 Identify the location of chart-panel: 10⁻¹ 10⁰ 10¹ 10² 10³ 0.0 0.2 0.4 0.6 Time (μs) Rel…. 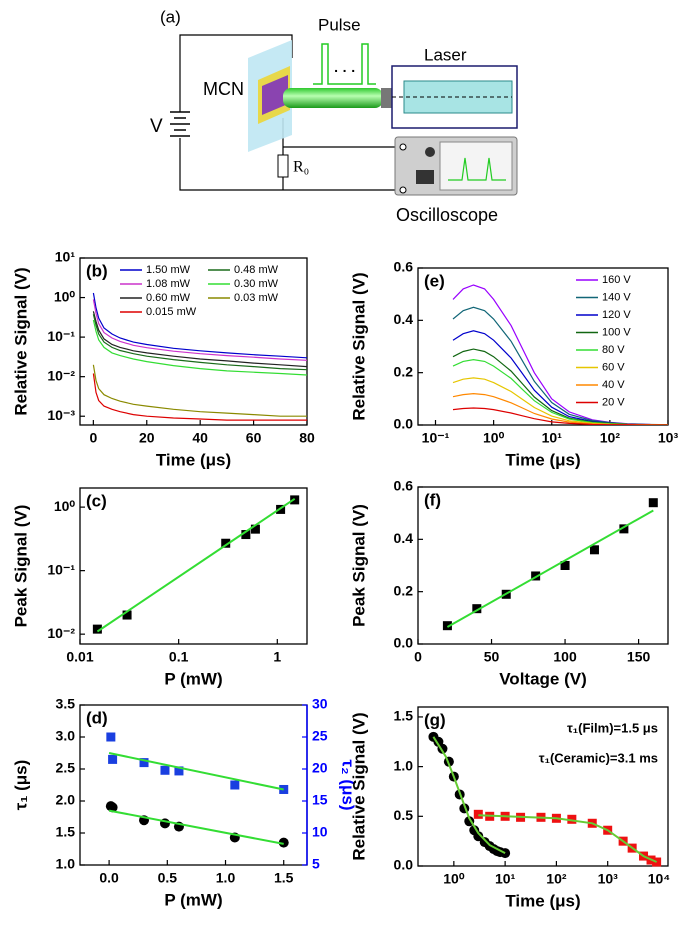
(513, 364).